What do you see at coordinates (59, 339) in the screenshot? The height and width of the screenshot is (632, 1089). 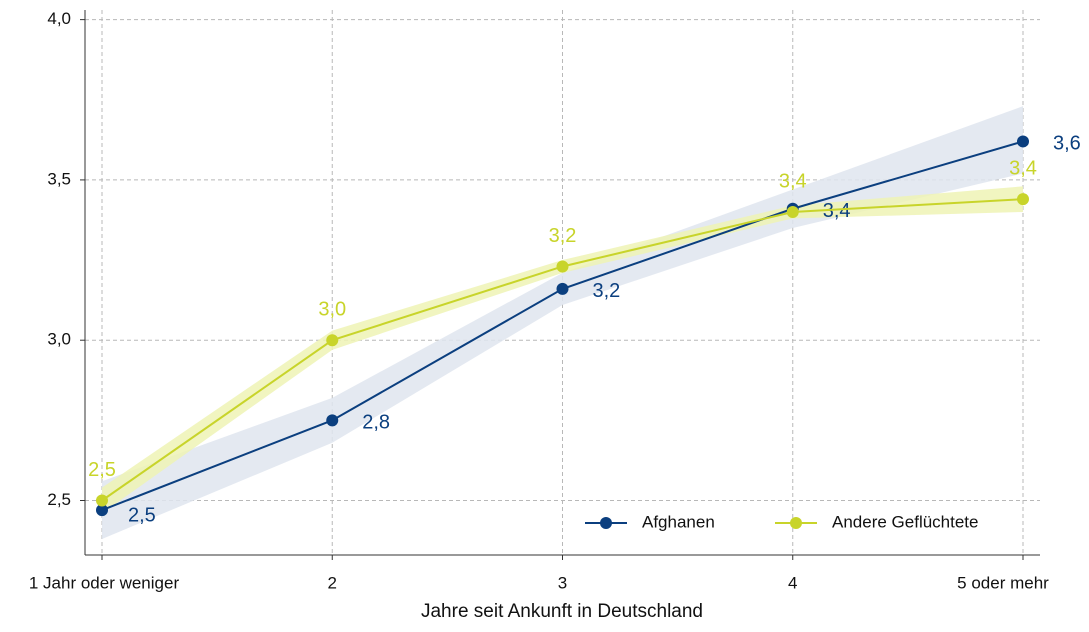 I see `y-tick-label: 3,0` at bounding box center [59, 339].